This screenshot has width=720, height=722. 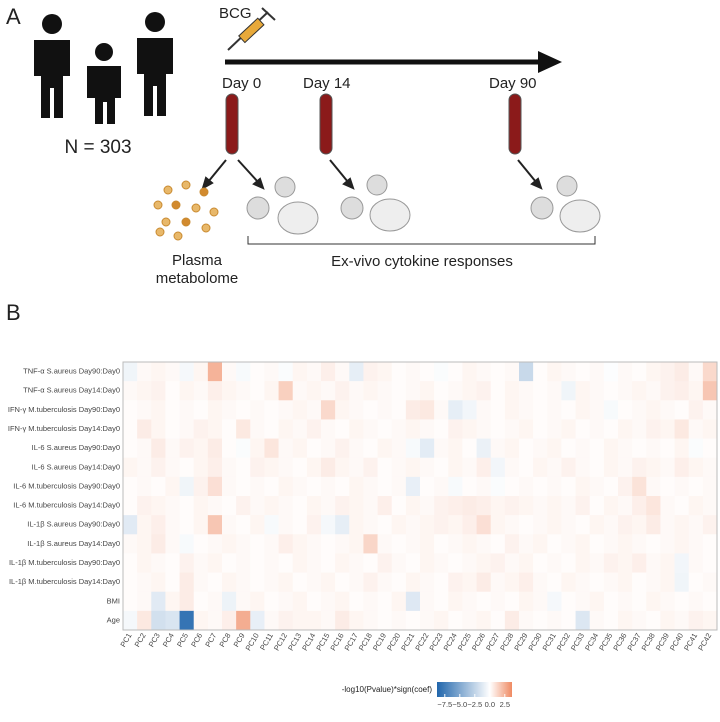 I want to click on plasma-label: Plasma, so click(x=197, y=260).